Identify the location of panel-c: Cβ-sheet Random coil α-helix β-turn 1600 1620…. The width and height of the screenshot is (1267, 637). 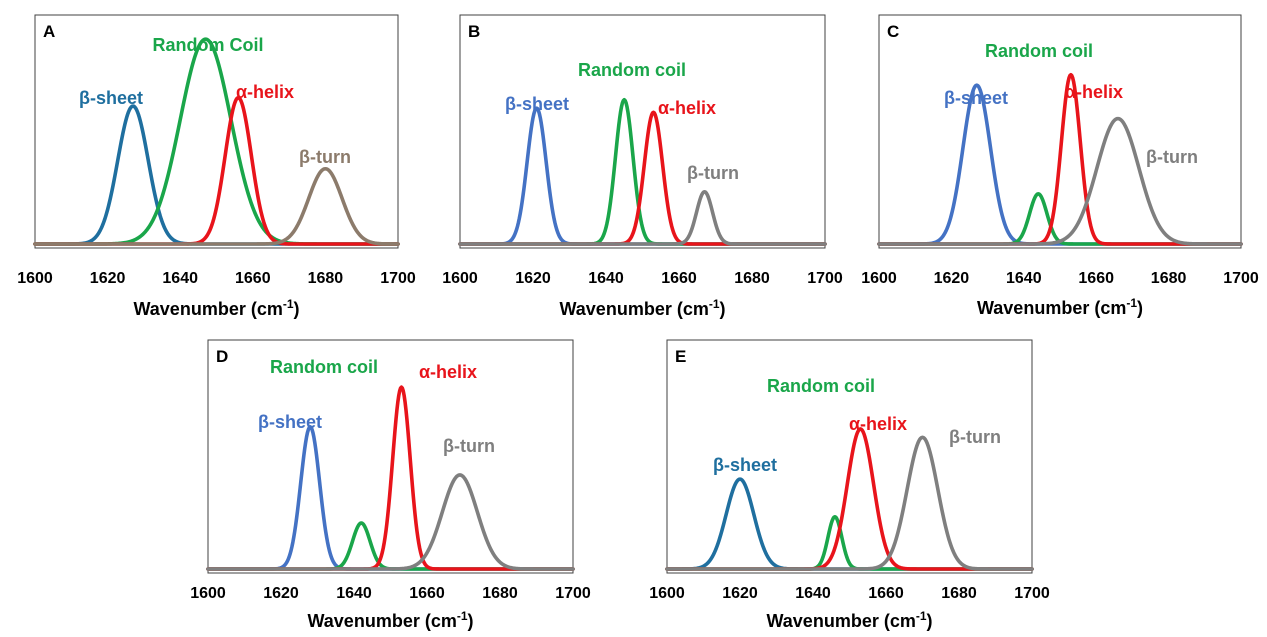
(1060, 166).